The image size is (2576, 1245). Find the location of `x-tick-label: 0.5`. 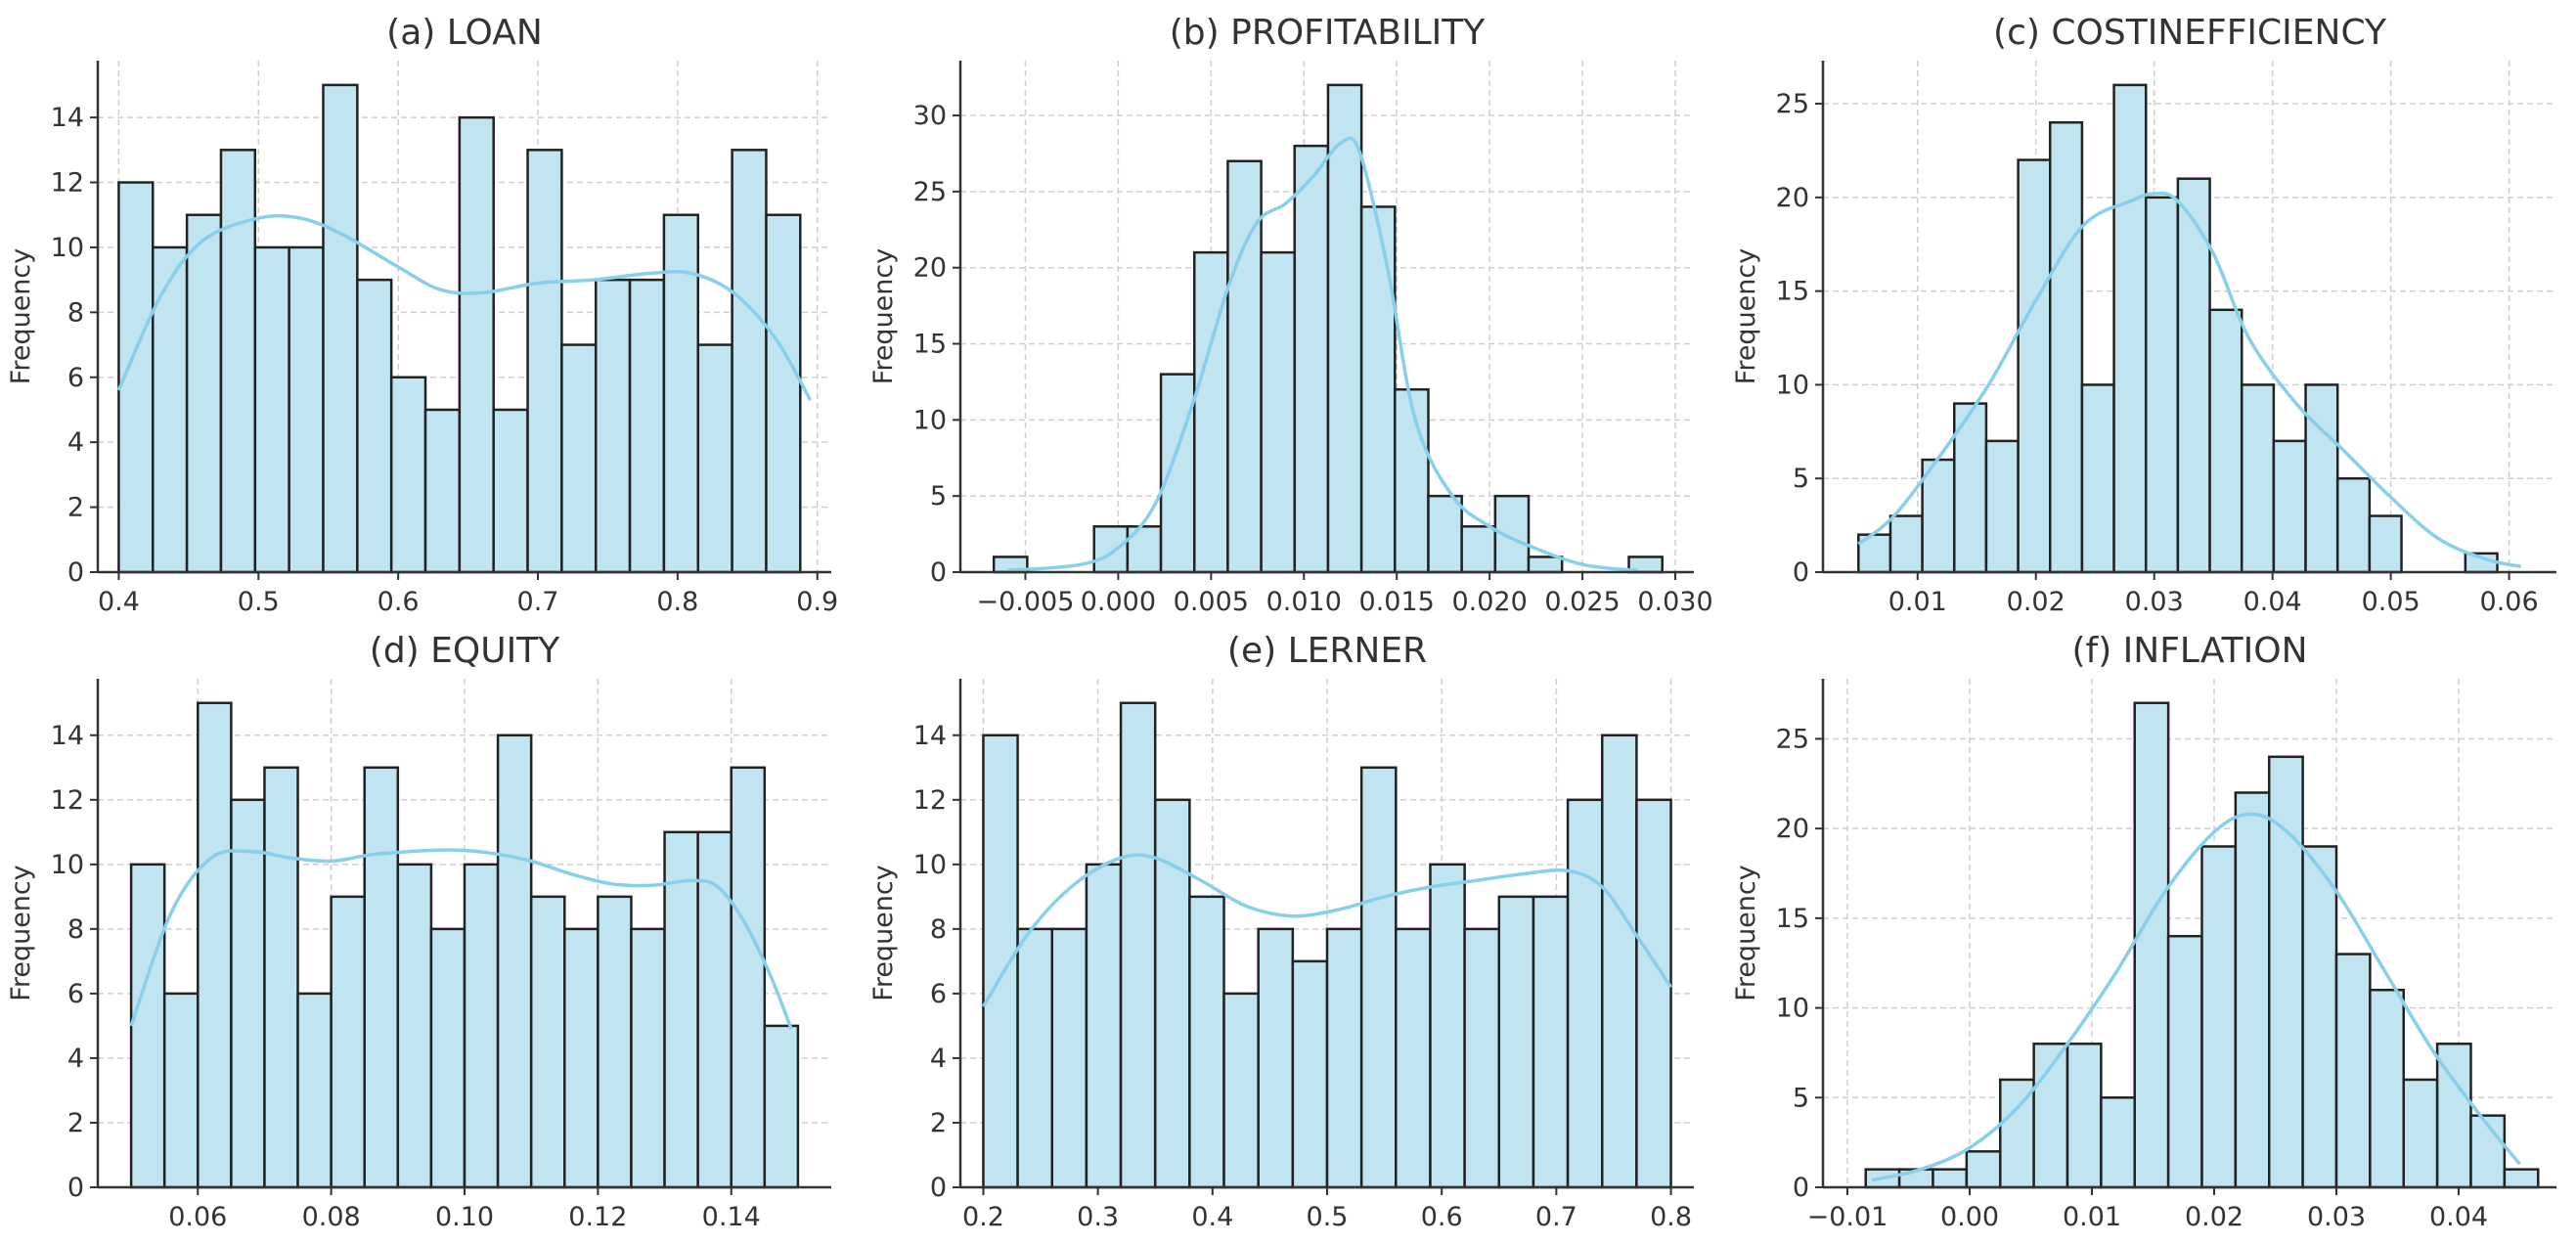

x-tick-label: 0.5 is located at coordinates (1328, 1217).